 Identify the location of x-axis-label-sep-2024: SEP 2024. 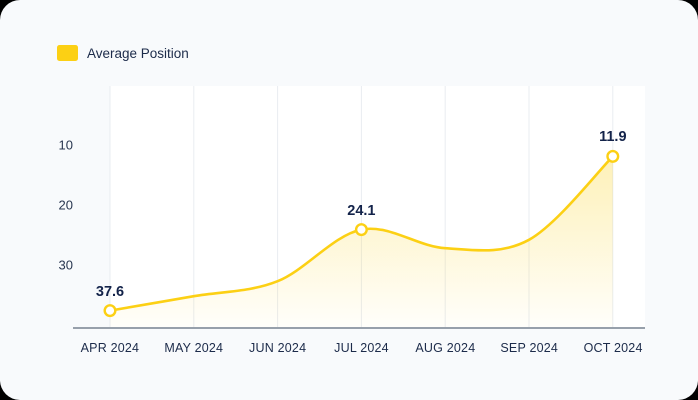
(529, 348).